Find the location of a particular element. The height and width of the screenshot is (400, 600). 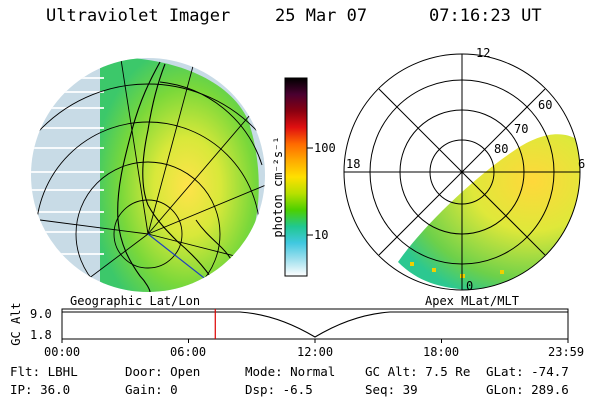

observation-date: 25 Mar 07 is located at coordinates (321, 16).